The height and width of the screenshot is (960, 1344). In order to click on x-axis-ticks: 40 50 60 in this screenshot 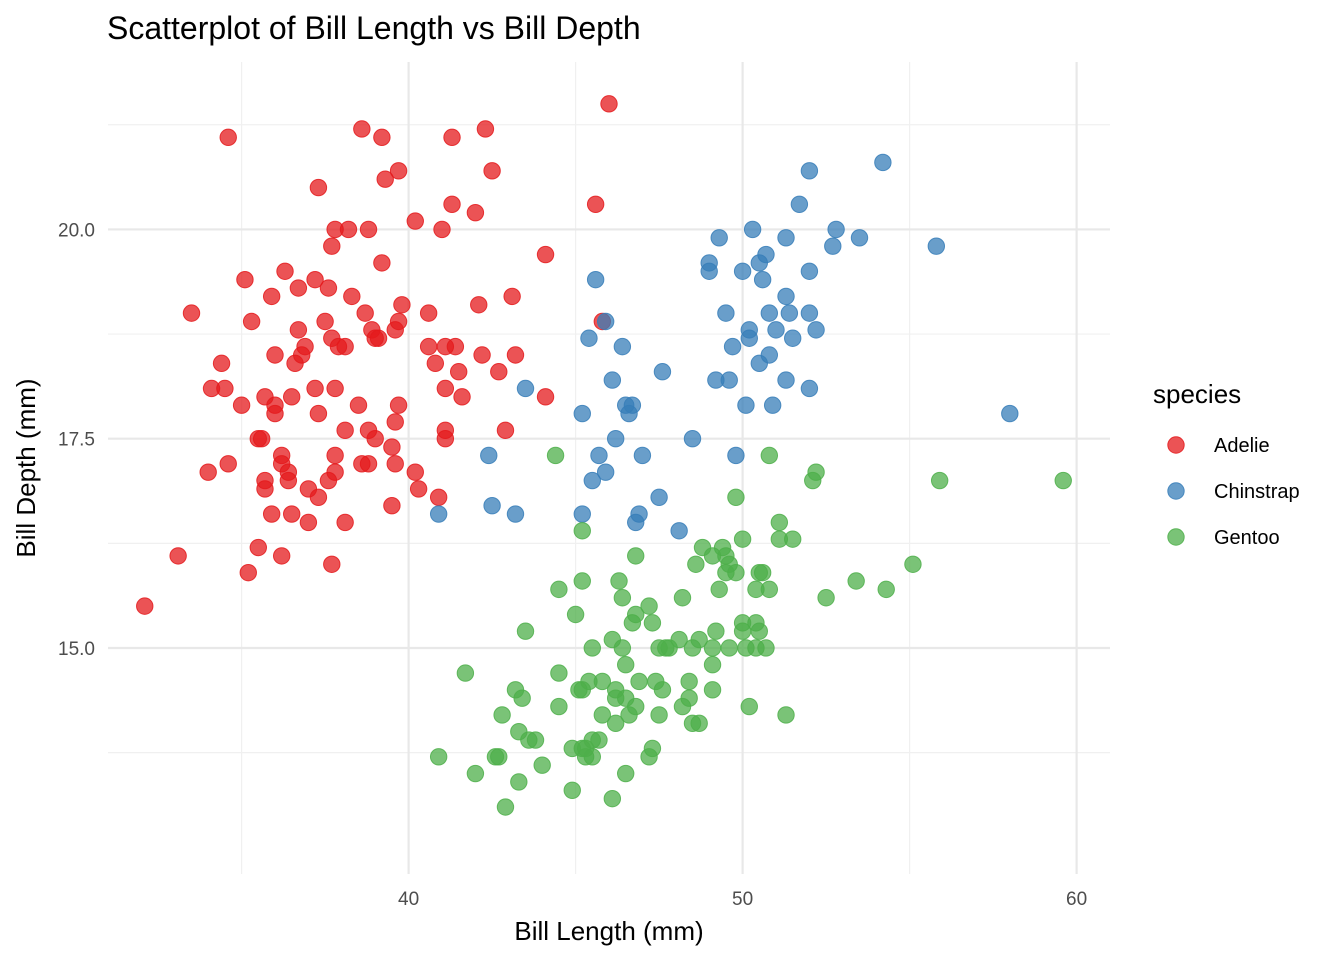, I will do `click(742, 899)`.